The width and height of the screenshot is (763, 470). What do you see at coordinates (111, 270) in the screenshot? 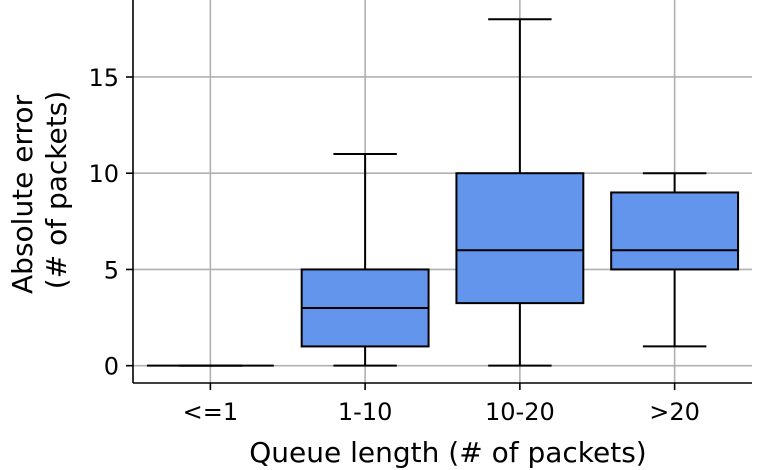
I see `y-tick-label-5: 5` at bounding box center [111, 270].